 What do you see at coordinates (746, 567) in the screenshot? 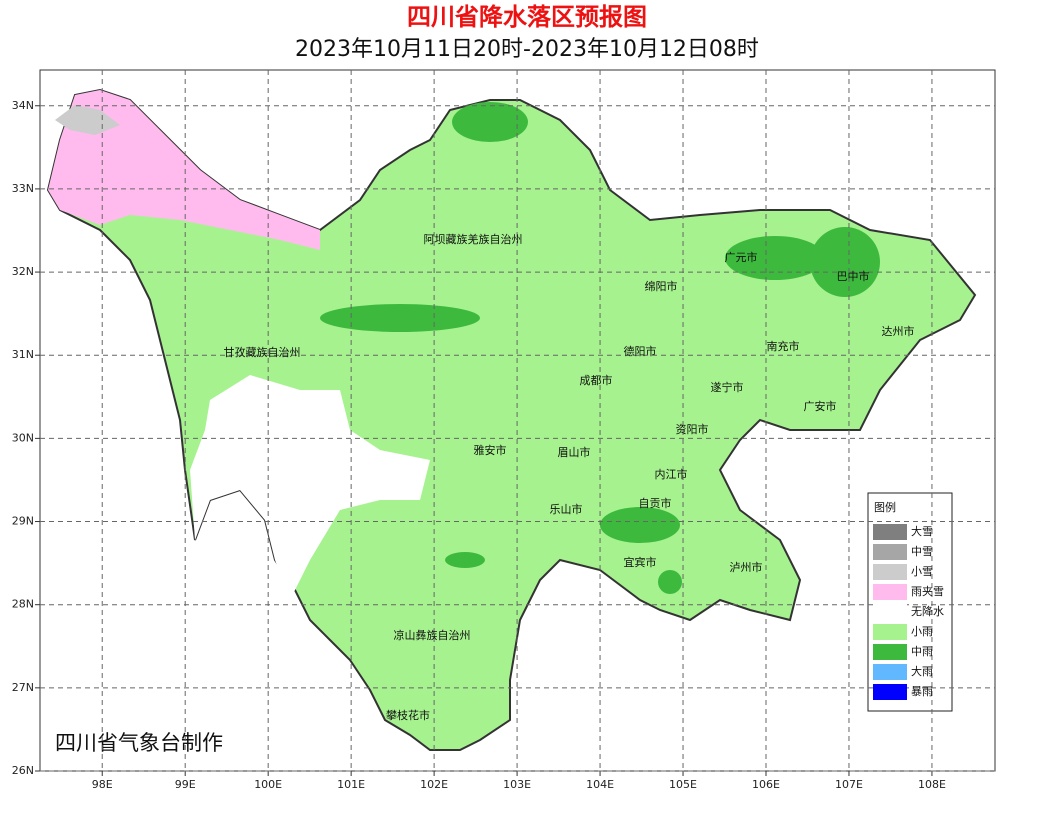
I see `region-label: 泸州市` at bounding box center [746, 567].